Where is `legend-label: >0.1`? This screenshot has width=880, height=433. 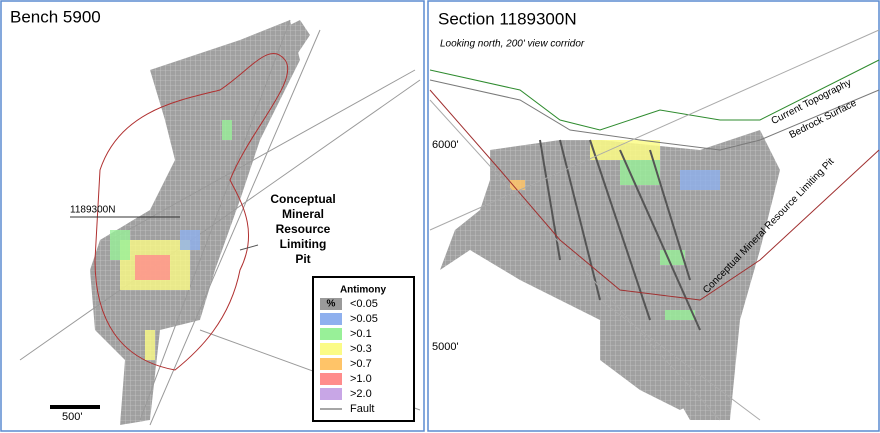
legend-label: >0.1 is located at coordinates (361, 334).